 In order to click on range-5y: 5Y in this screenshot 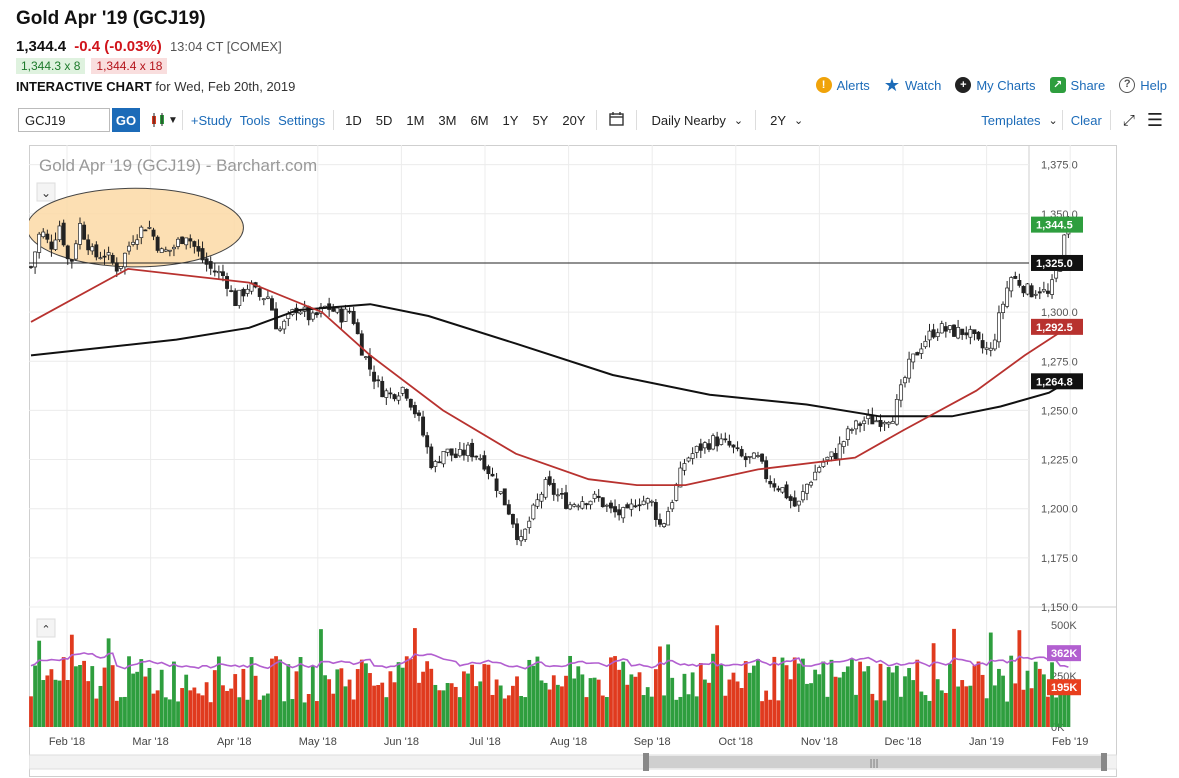, I will do `click(540, 120)`.